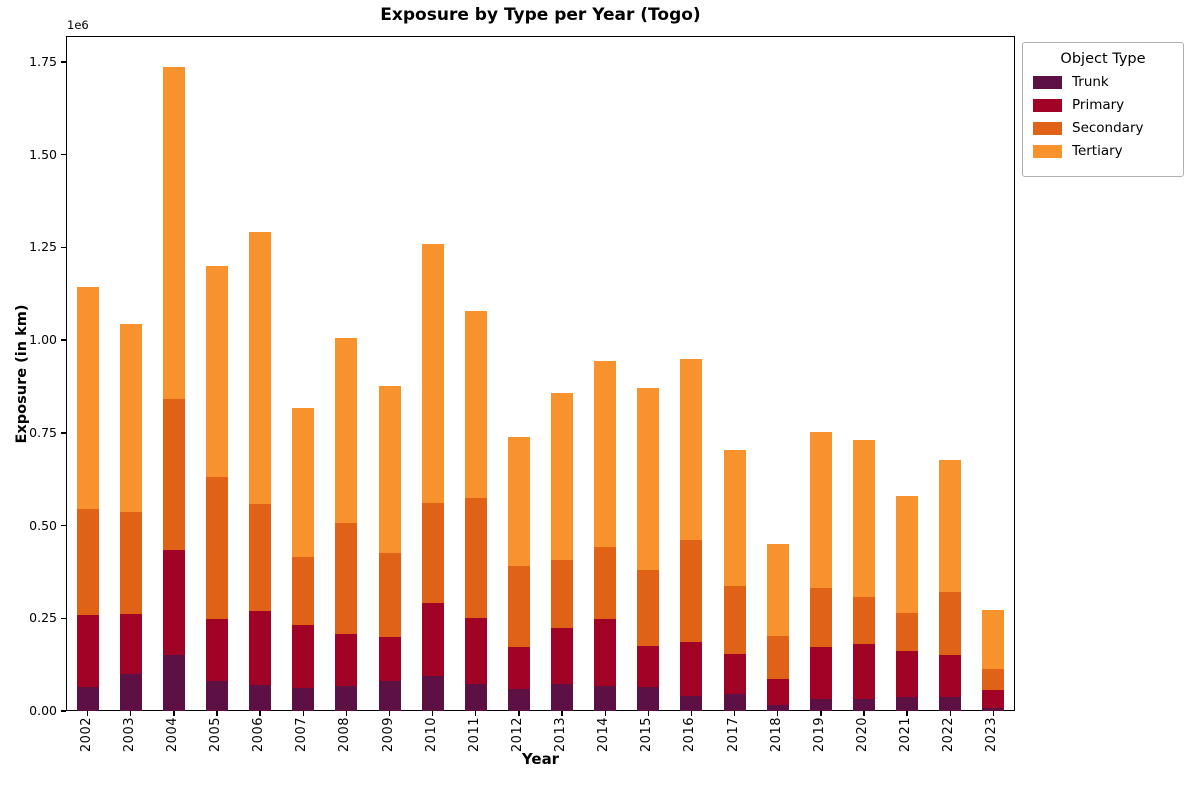  I want to click on x-tick-label-2021: 2021, so click(906, 735).